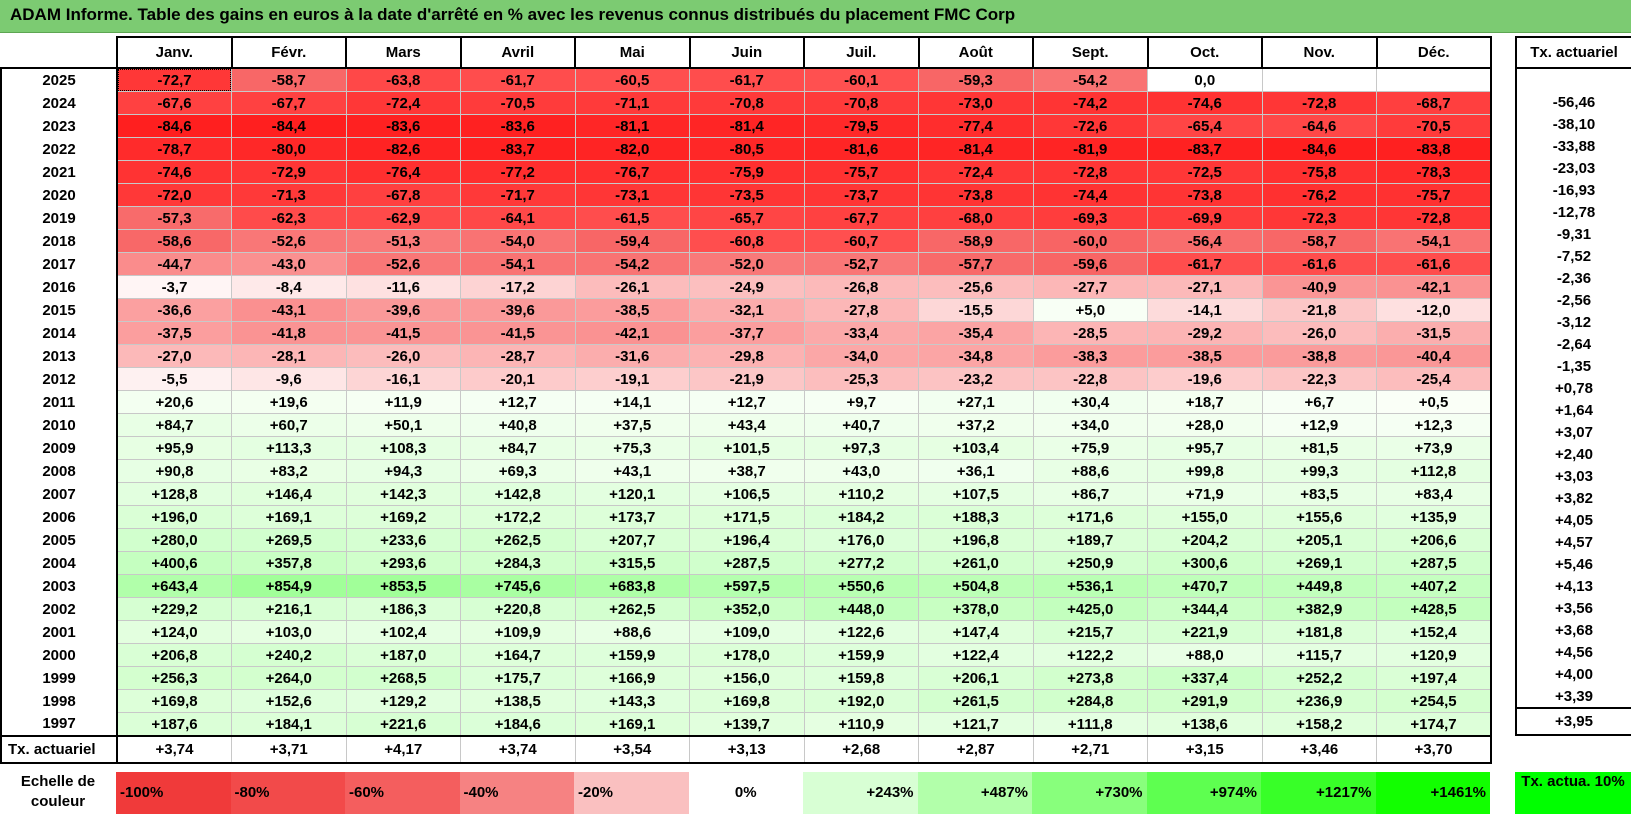 The height and width of the screenshot is (815, 1631). What do you see at coordinates (1573, 652) in the screenshot?
I see `actuarial-cell: +4,56` at bounding box center [1573, 652].